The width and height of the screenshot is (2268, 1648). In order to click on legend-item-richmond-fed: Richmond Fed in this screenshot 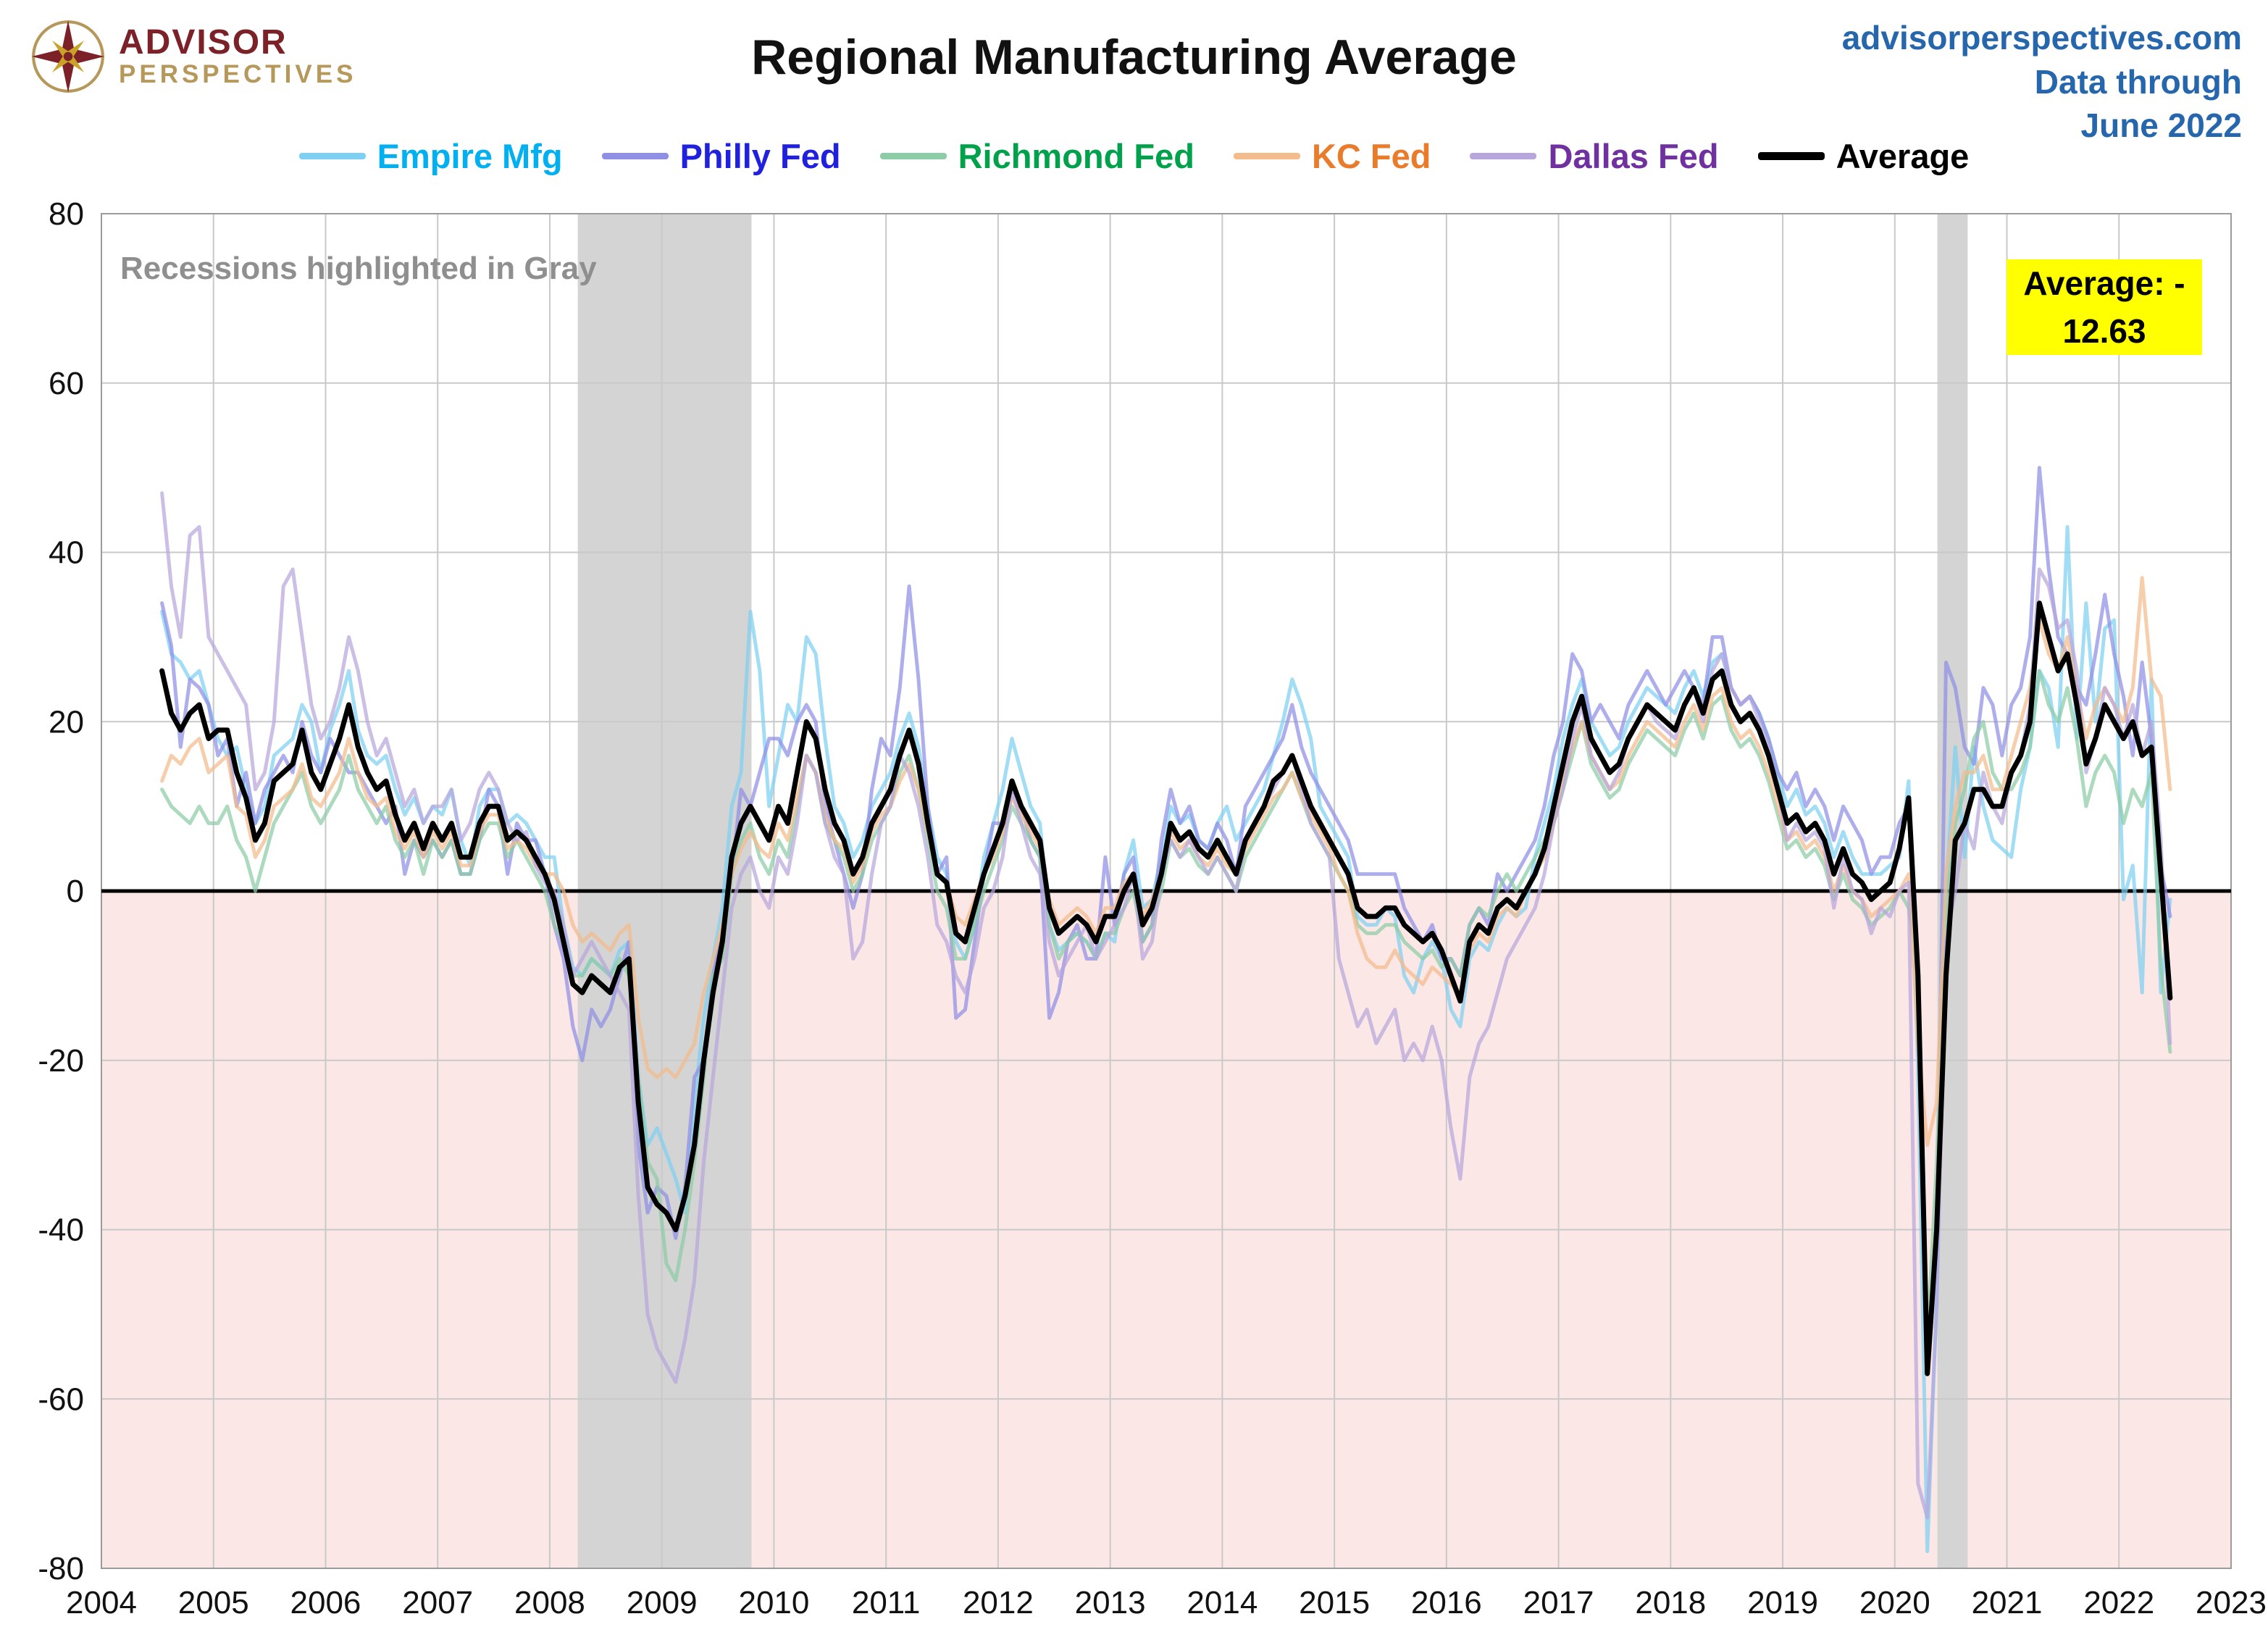, I will do `click(1037, 156)`.